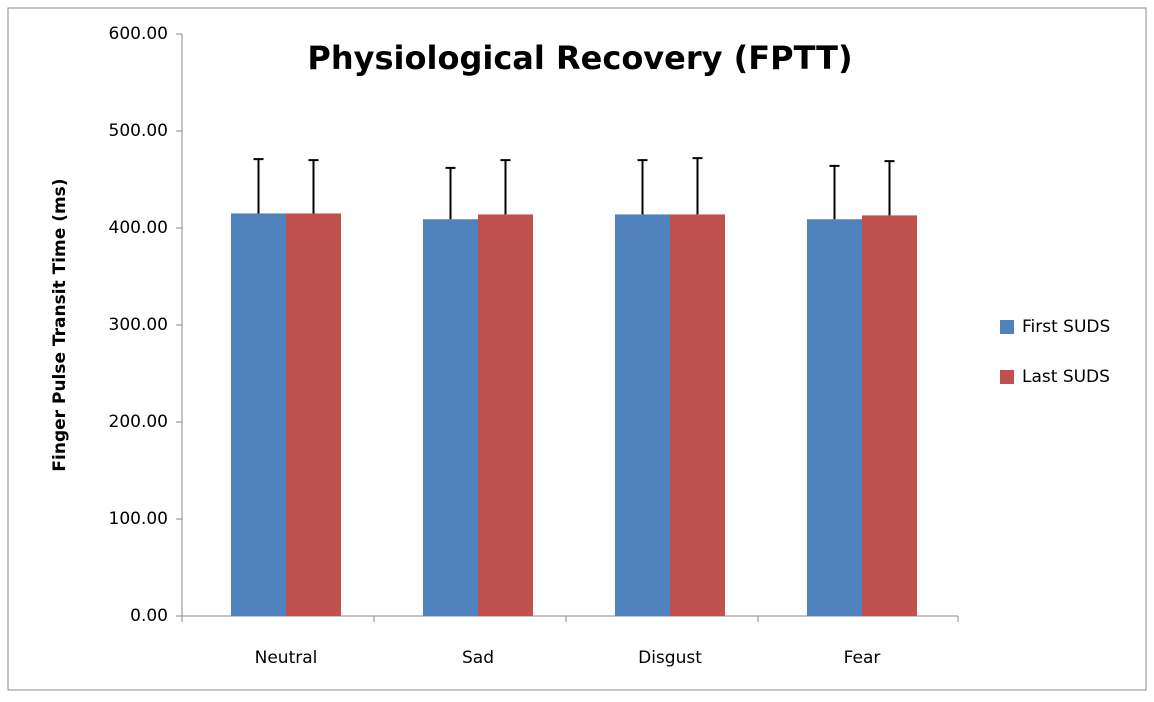 The image size is (1154, 702). Describe the element at coordinates (138, 519) in the screenshot. I see `y-tick-label: 100.00` at that location.